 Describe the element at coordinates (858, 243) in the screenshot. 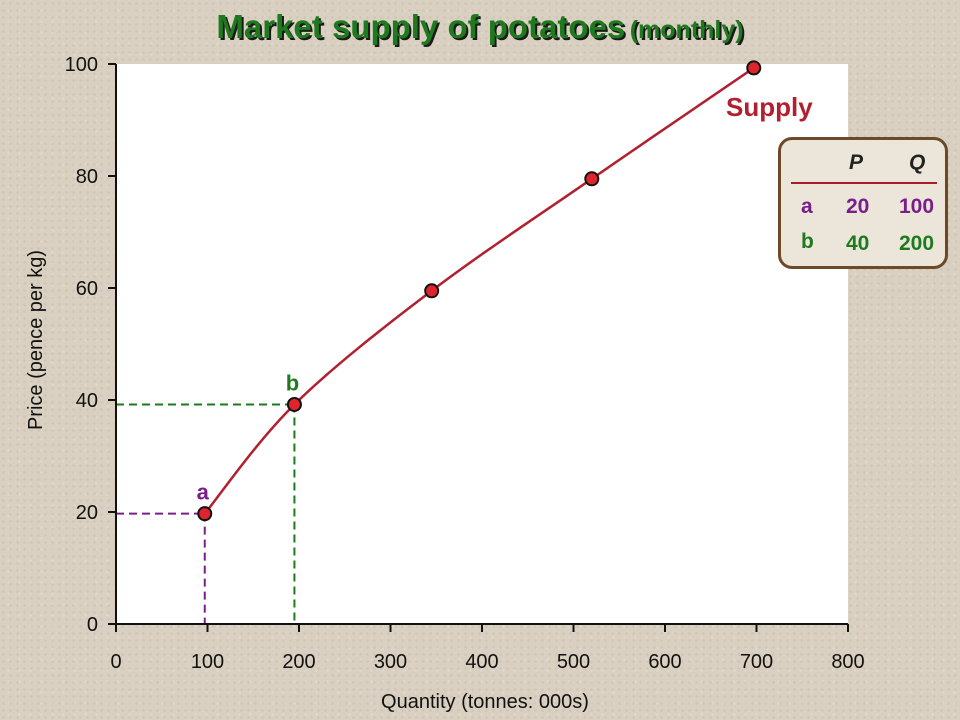

I see `table-row-p-b: 40` at that location.